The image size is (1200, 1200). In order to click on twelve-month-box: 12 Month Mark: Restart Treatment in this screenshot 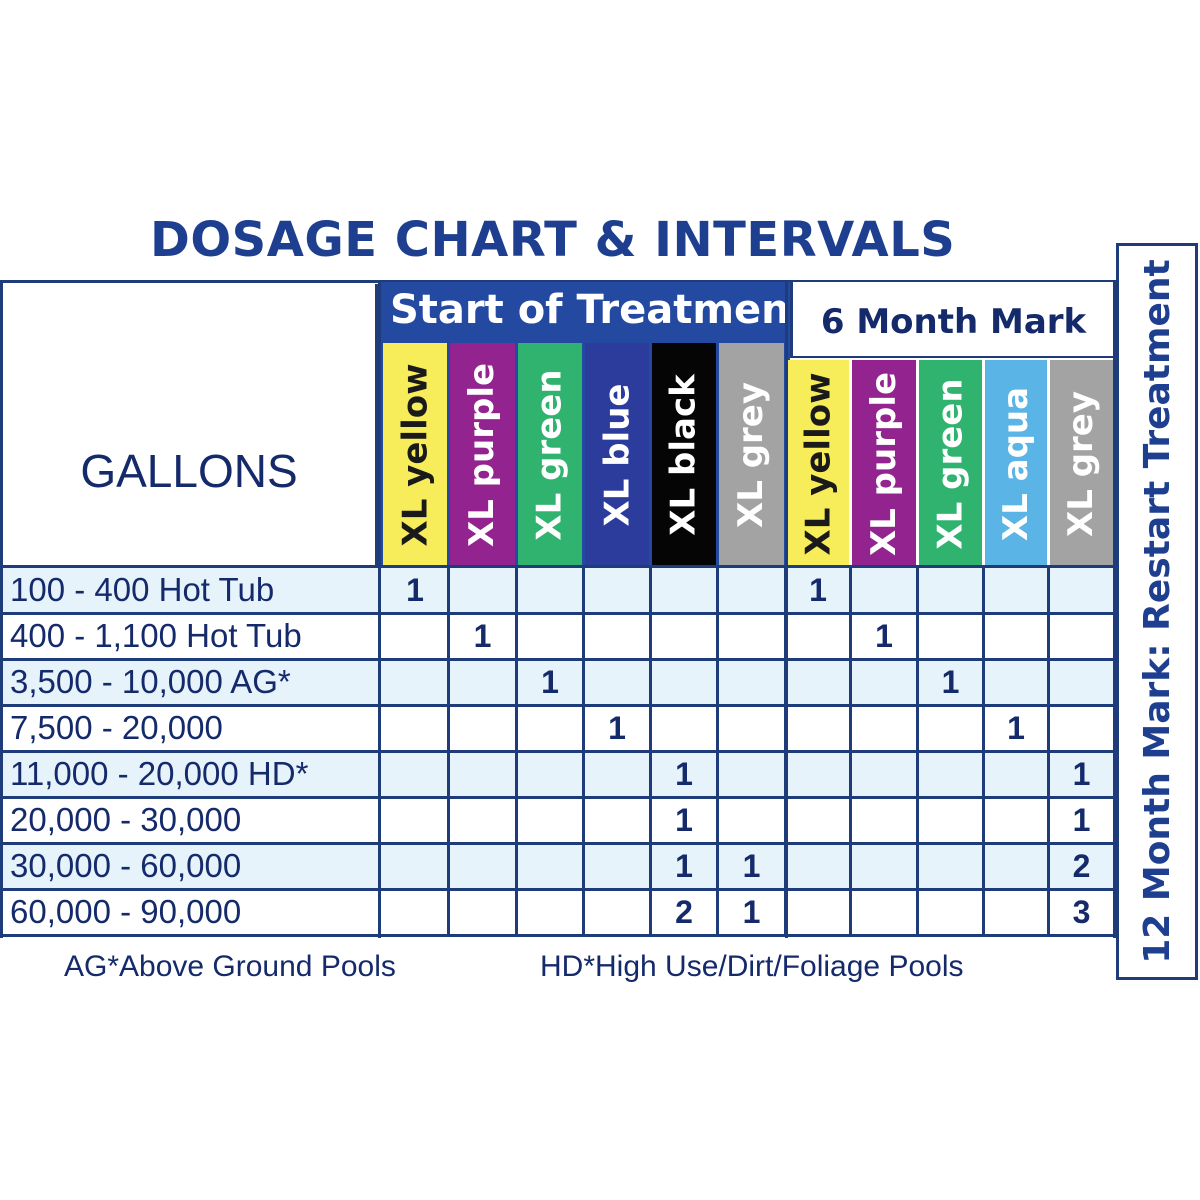, I will do `click(1157, 611)`.